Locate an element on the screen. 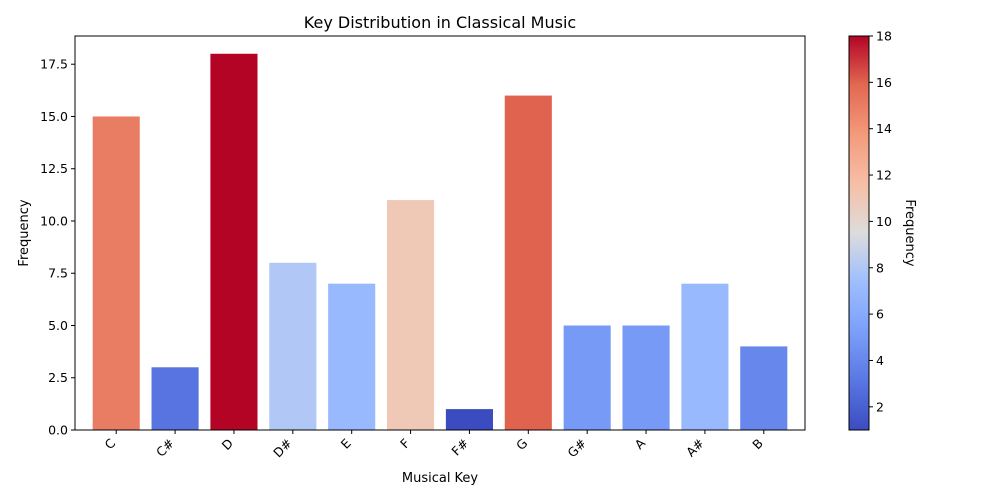 Image resolution: width=1000 pixels, height=500 pixels. colorbar-label: Frequency is located at coordinates (909, 232).